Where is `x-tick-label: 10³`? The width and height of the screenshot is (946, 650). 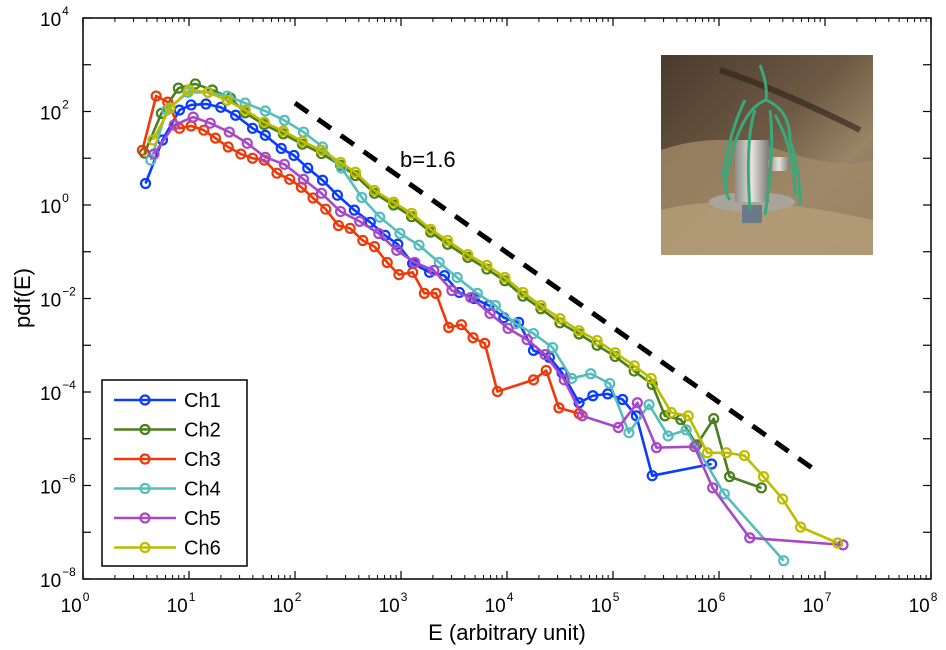 x-tick-label: 10³ is located at coordinates (393, 603).